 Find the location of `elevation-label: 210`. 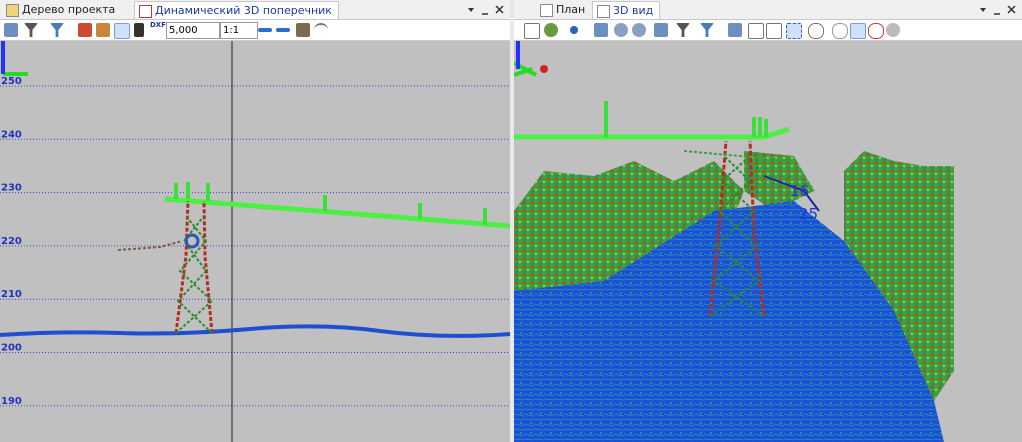

elevation-label: 210 is located at coordinates (11, 294).